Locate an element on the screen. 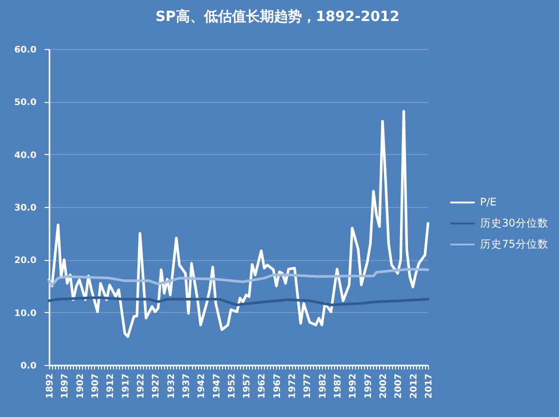  y-tick-label: 30.0 is located at coordinates (25, 209).